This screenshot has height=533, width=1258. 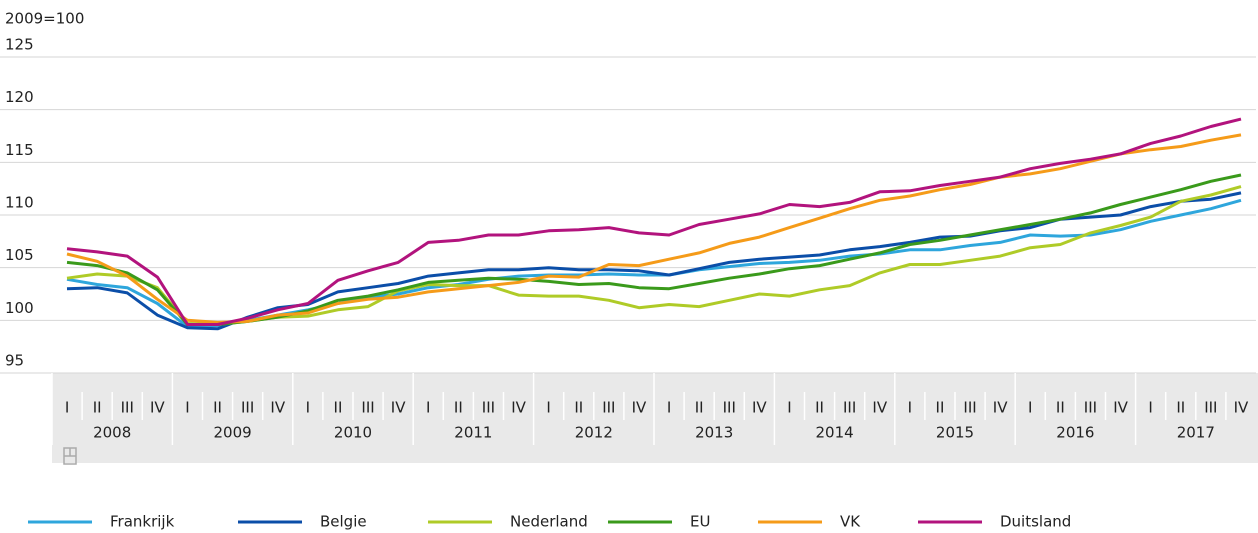 I want to click on x-group-label: 2017, so click(x=1196, y=433).